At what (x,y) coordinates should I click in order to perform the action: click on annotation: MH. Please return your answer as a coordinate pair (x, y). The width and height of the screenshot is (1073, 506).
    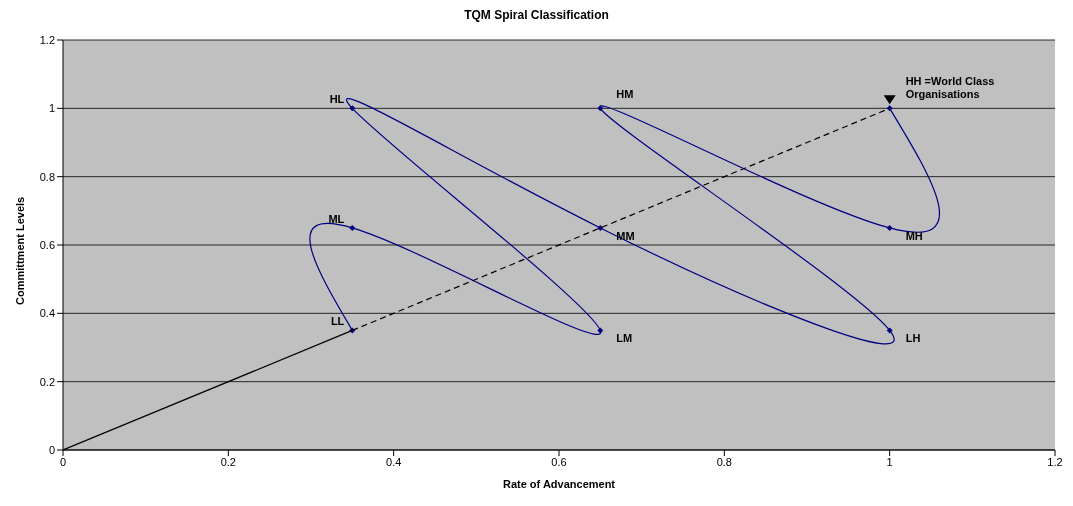
    Looking at the image, I should click on (914, 235).